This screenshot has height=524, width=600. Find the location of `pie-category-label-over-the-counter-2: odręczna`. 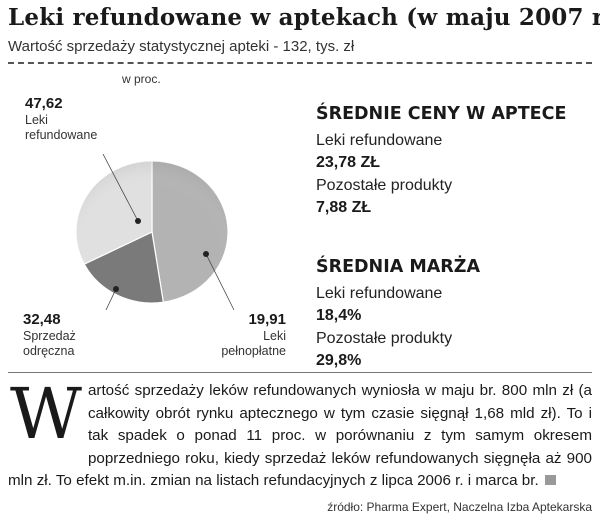

pie-category-label-over-the-counter-2: odręczna is located at coordinates (48, 351).